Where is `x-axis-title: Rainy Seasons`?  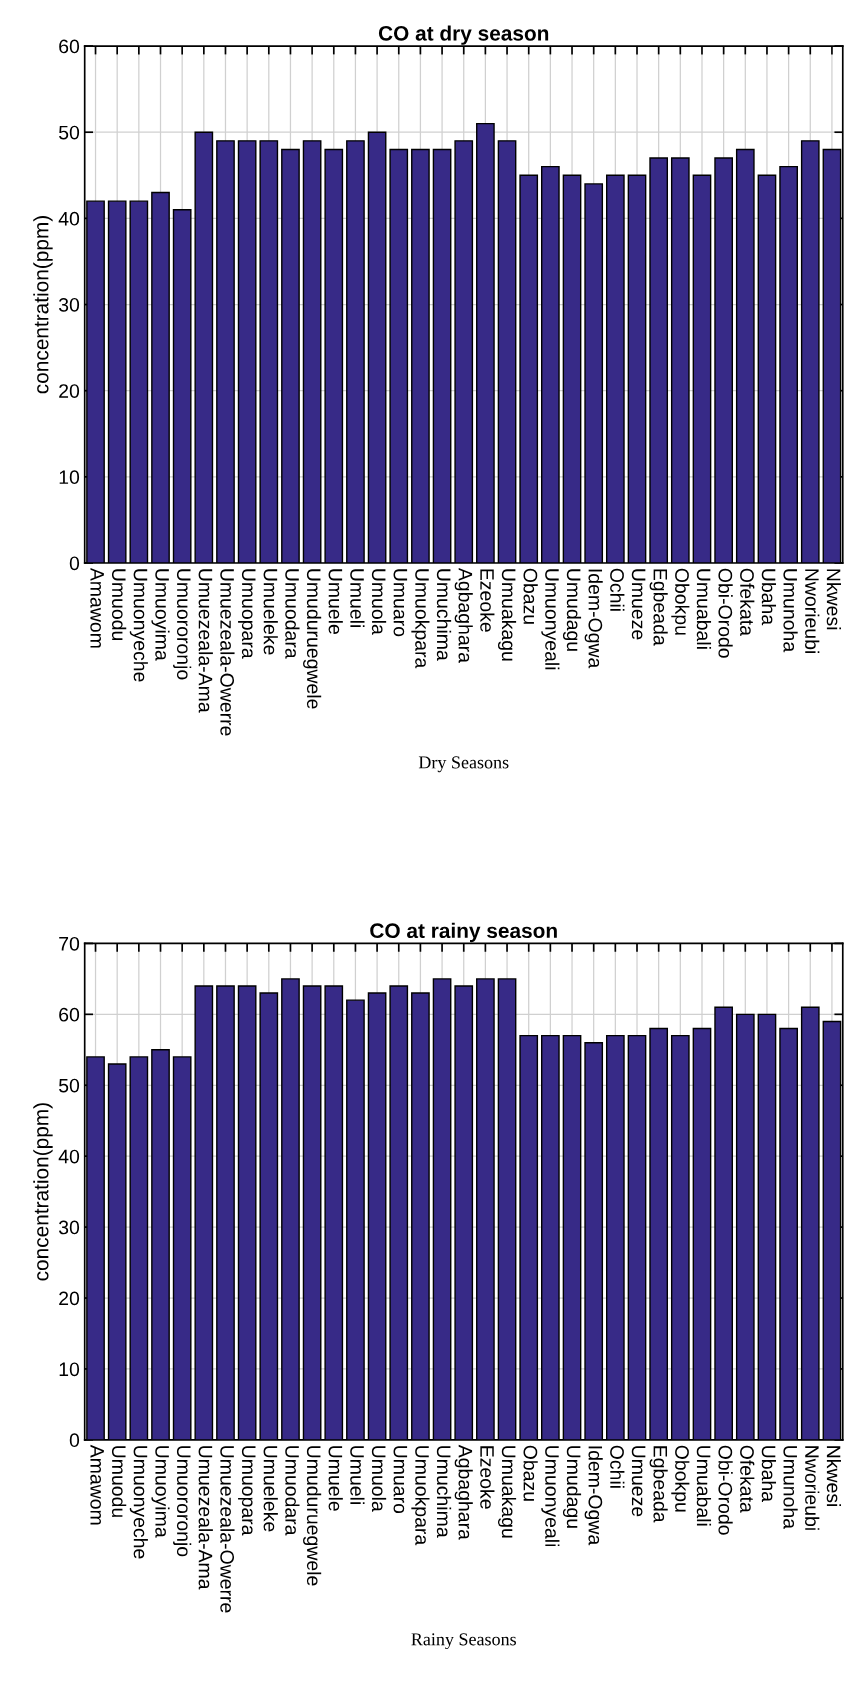
x-axis-title: Rainy Seasons is located at coordinates (463, 1641).